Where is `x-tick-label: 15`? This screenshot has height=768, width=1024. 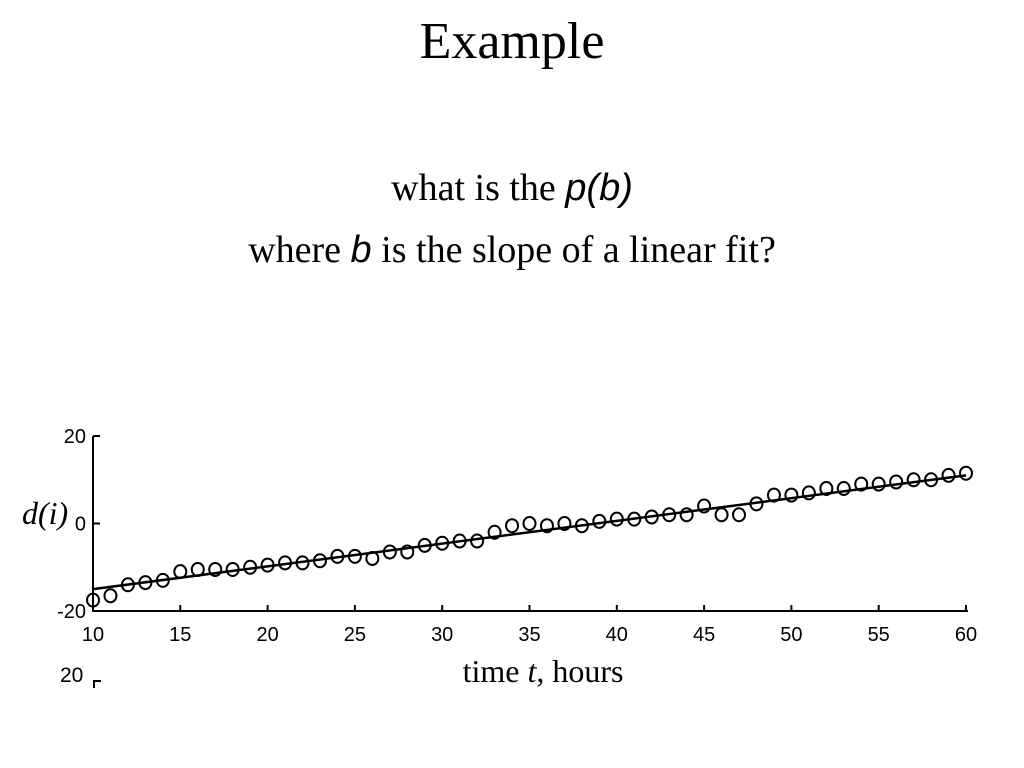 x-tick-label: 15 is located at coordinates (180, 635).